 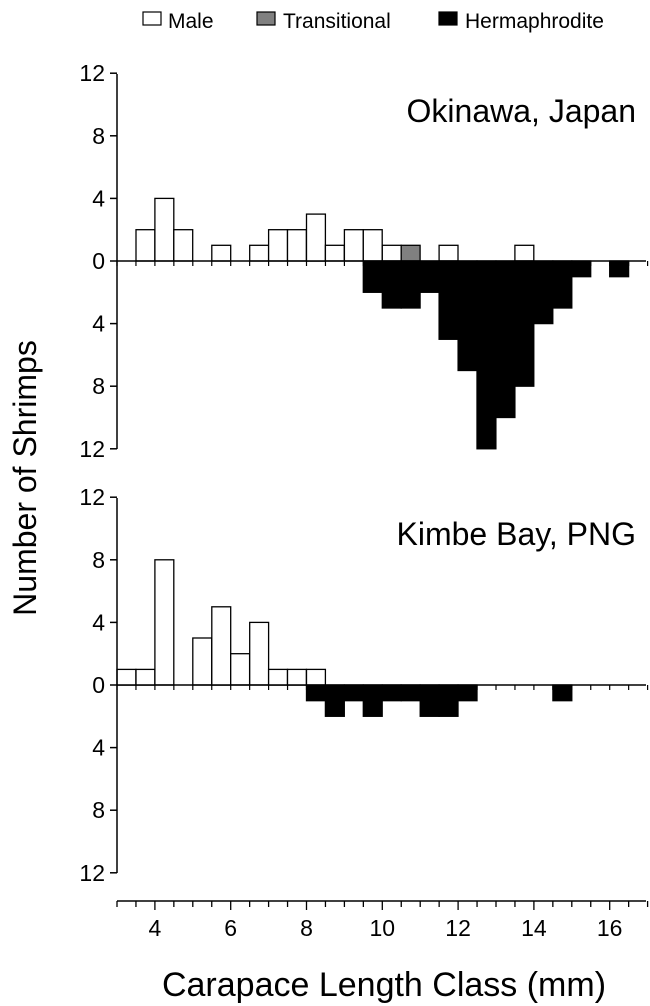 I want to click on legend-swatch-hermaphrodite, so click(x=448, y=18).